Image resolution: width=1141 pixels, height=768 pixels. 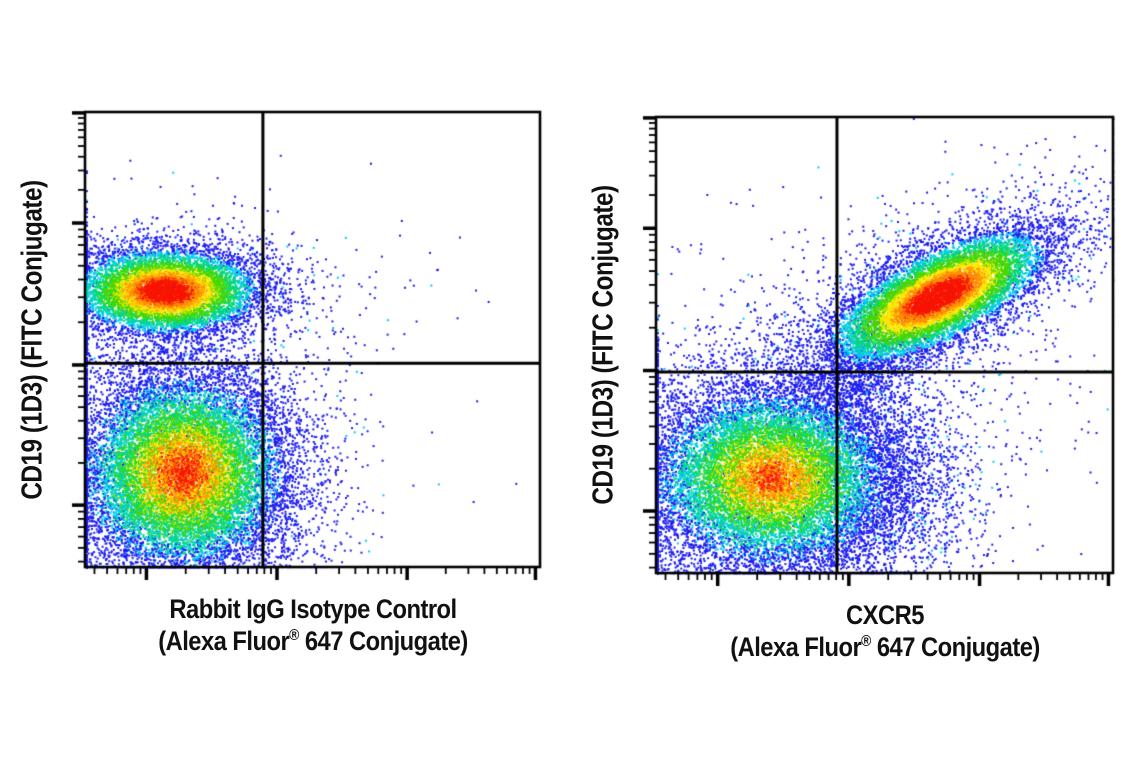 What do you see at coordinates (383, 641) in the screenshot?
I see `x-axis-label-isotype-line2-post: 647 Conjugate)` at bounding box center [383, 641].